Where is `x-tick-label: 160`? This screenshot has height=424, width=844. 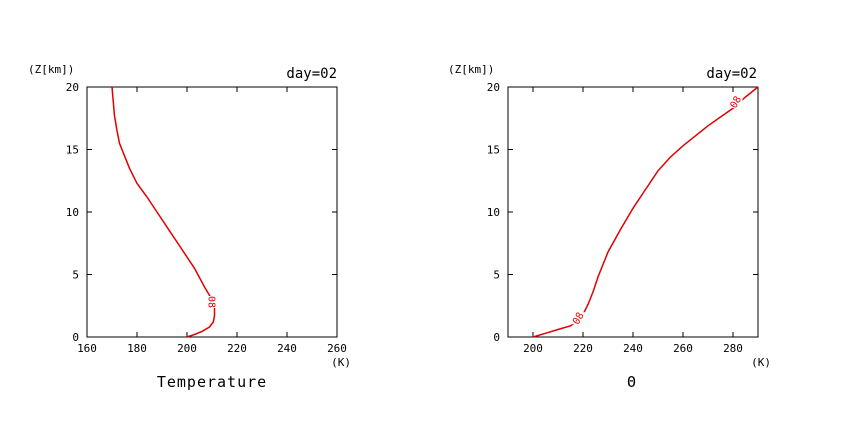
x-tick-label: 160 is located at coordinates (87, 348).